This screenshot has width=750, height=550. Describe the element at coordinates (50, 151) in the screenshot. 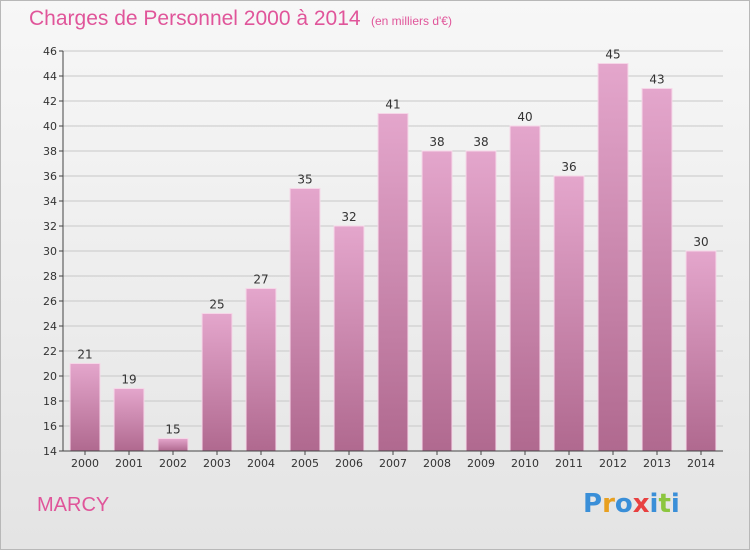

I see `y-tick-label: 38` at that location.